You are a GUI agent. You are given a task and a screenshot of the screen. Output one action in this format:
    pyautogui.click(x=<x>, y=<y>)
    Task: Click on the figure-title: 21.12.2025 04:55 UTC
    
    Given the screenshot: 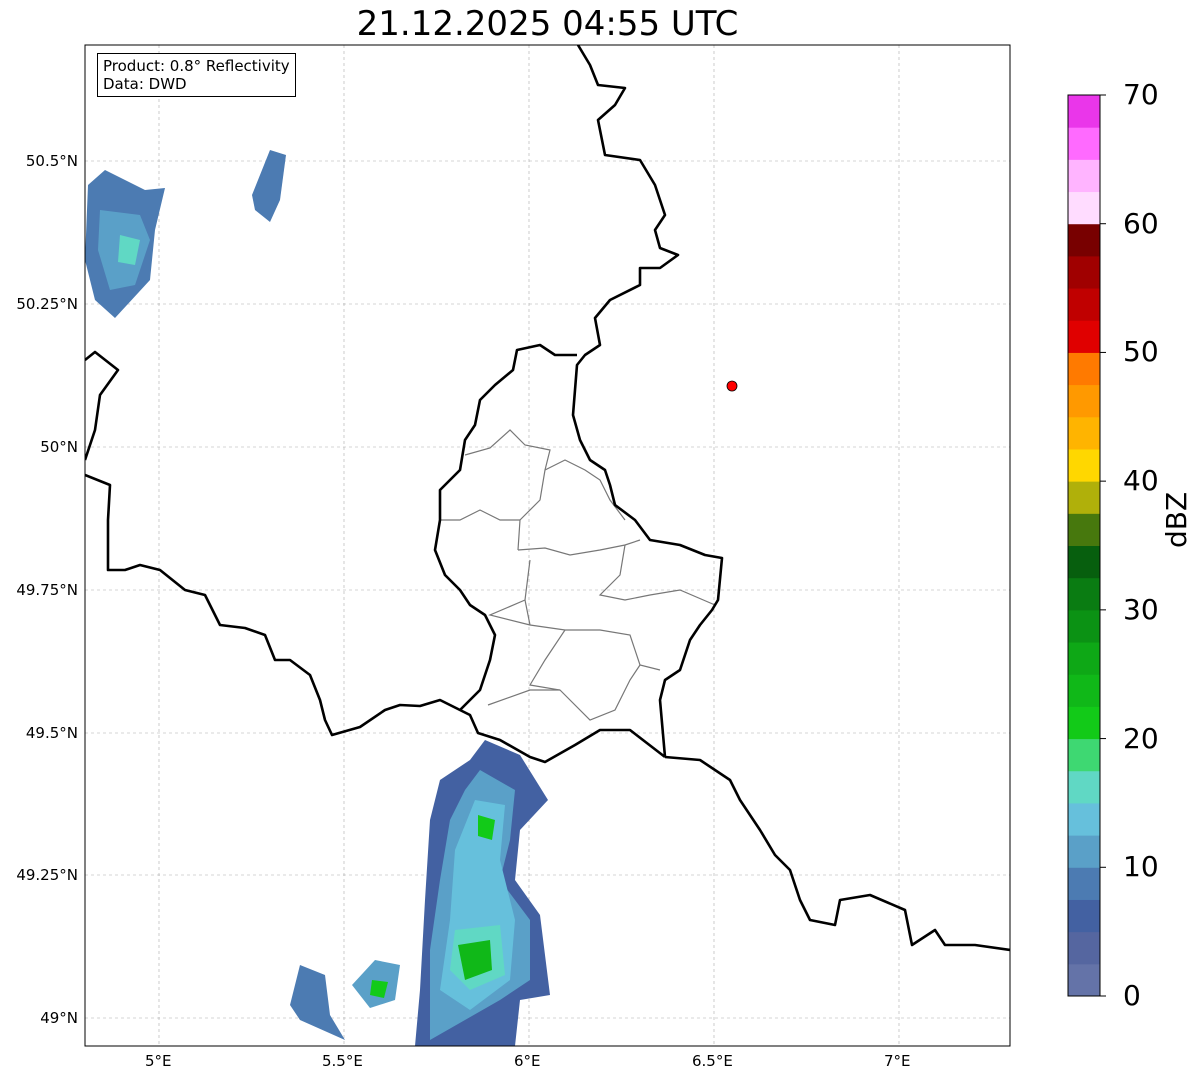 What is the action you would take?
    pyautogui.click(x=547, y=24)
    